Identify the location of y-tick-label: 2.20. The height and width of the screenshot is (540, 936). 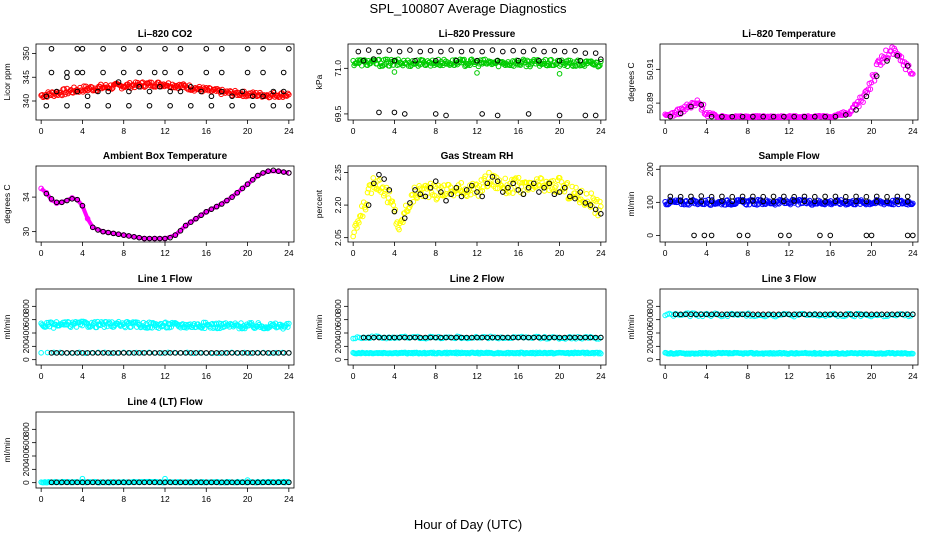
(338, 205).